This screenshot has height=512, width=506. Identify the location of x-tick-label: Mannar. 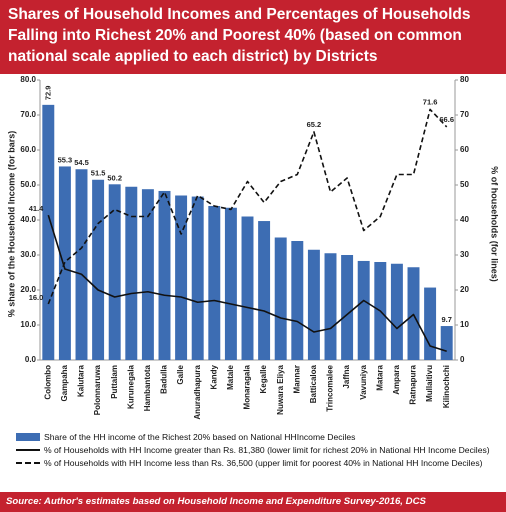
(296, 379).